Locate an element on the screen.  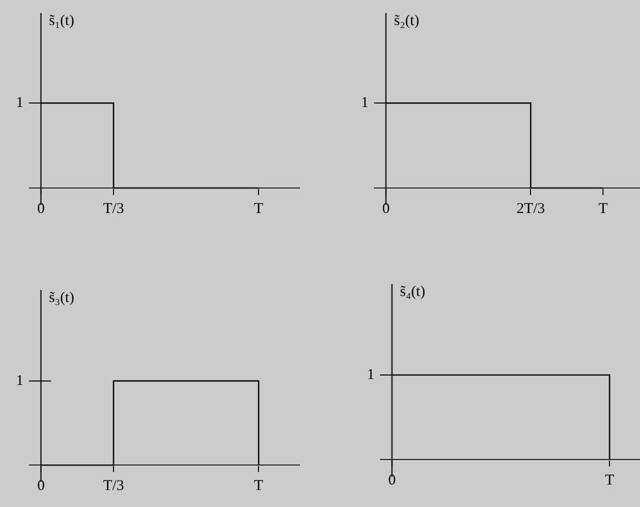
y-axis-title: s̃₄(t) is located at coordinates (413, 292).